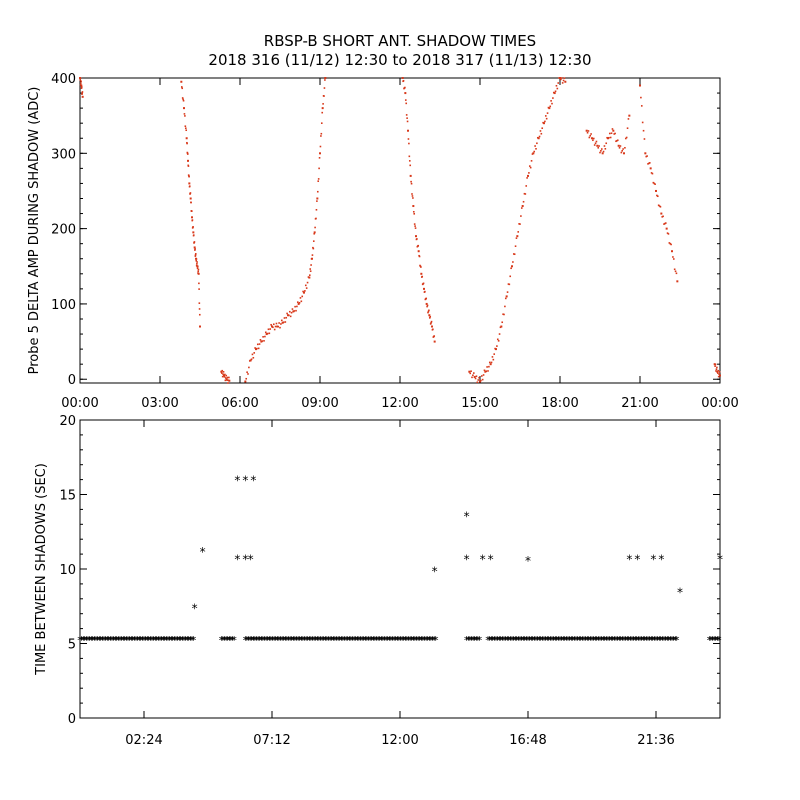 This screenshot has width=800, height=800. Describe the element at coordinates (63, 305) in the screenshot. I see `y-tick-label: 100` at that location.